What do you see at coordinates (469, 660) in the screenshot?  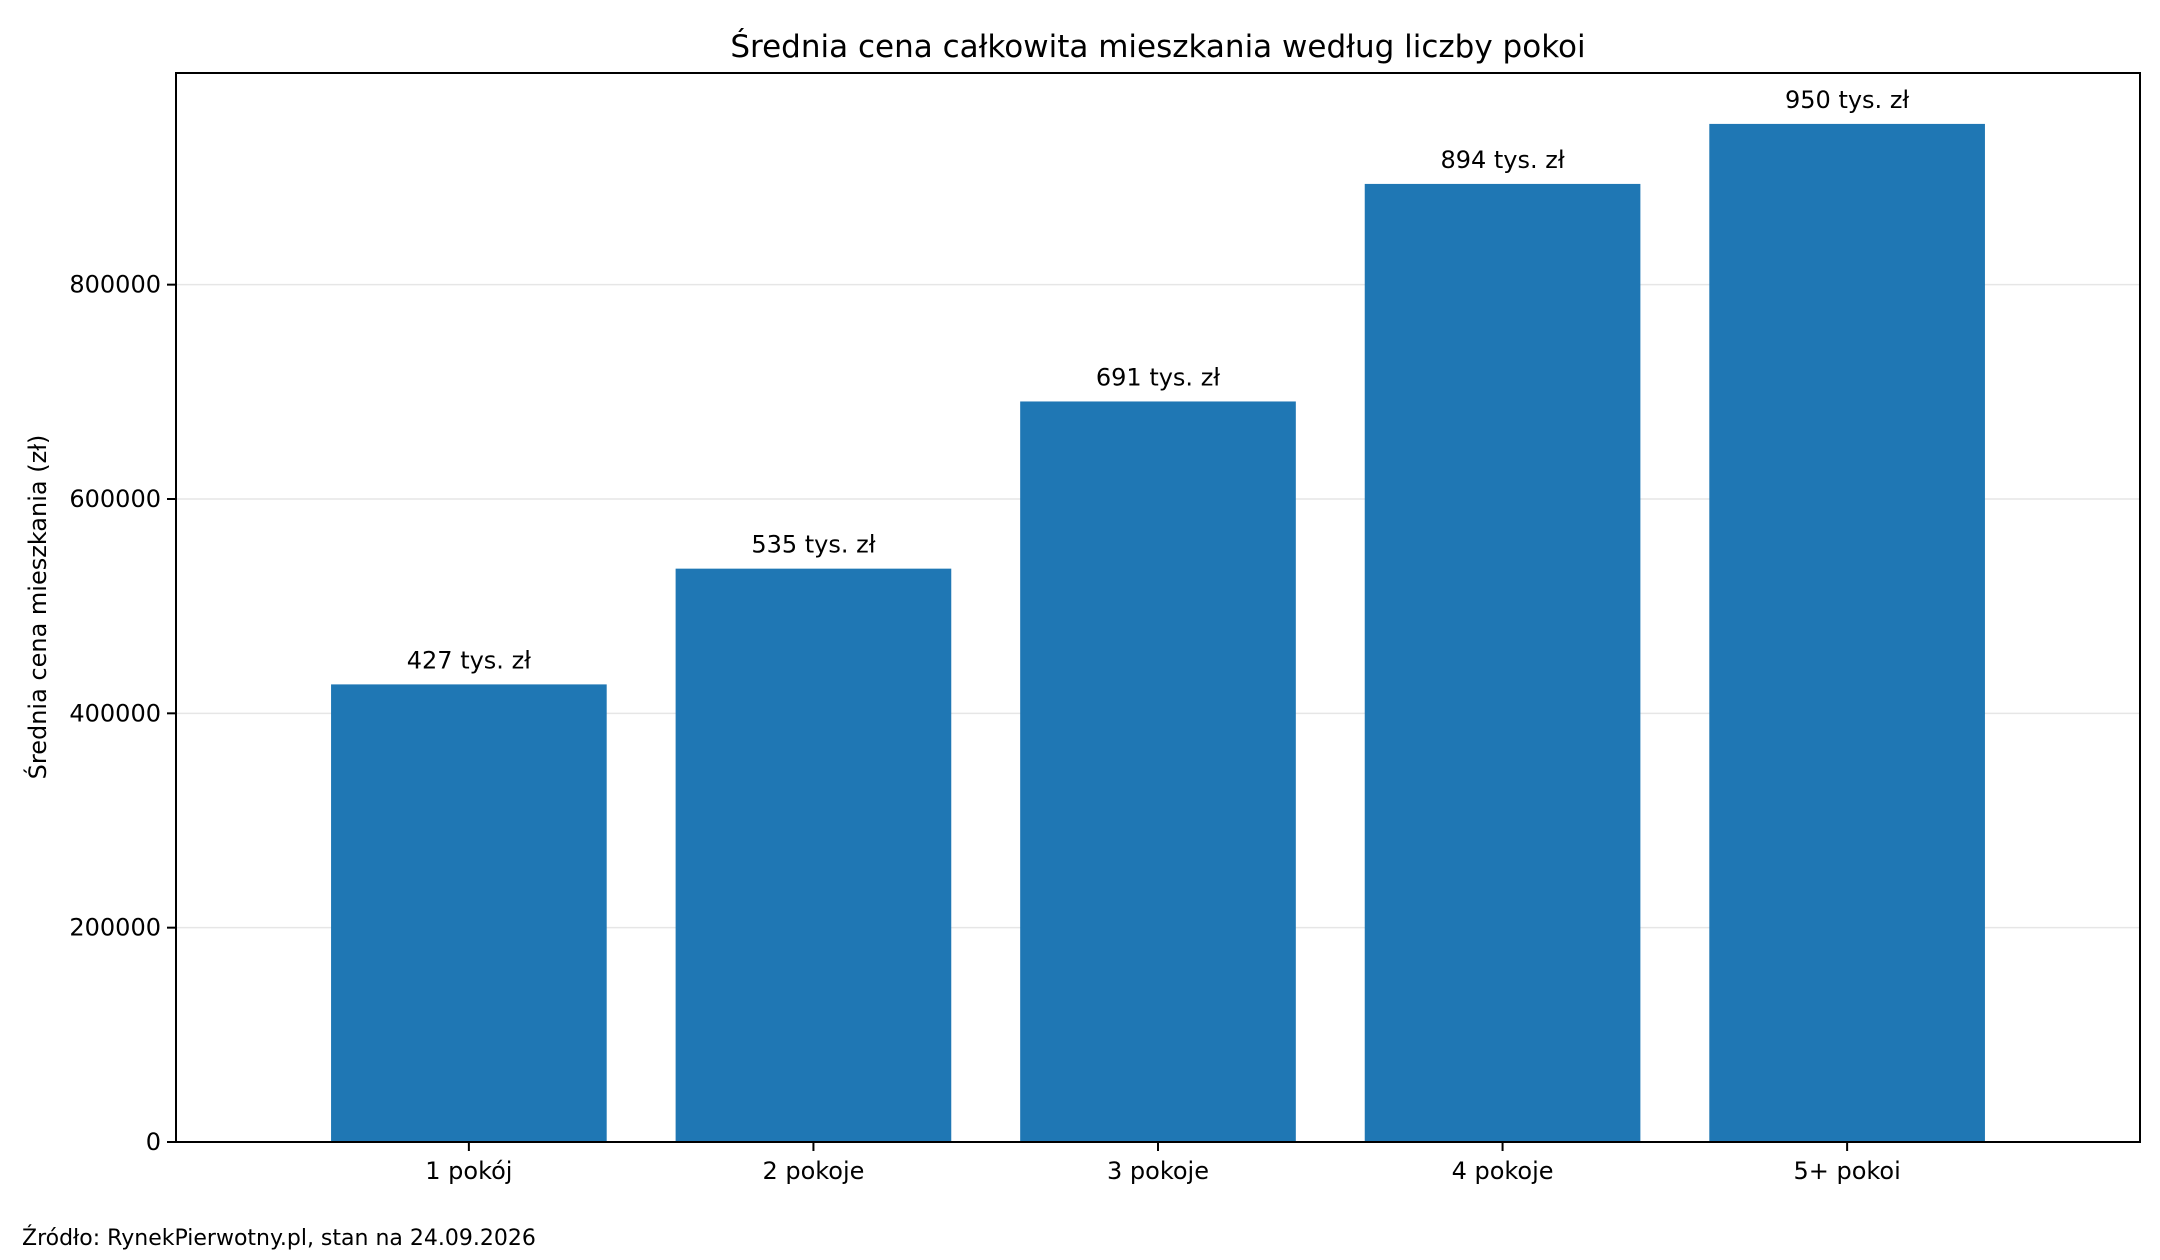 I see `data-label: 427 tys. zł` at bounding box center [469, 660].